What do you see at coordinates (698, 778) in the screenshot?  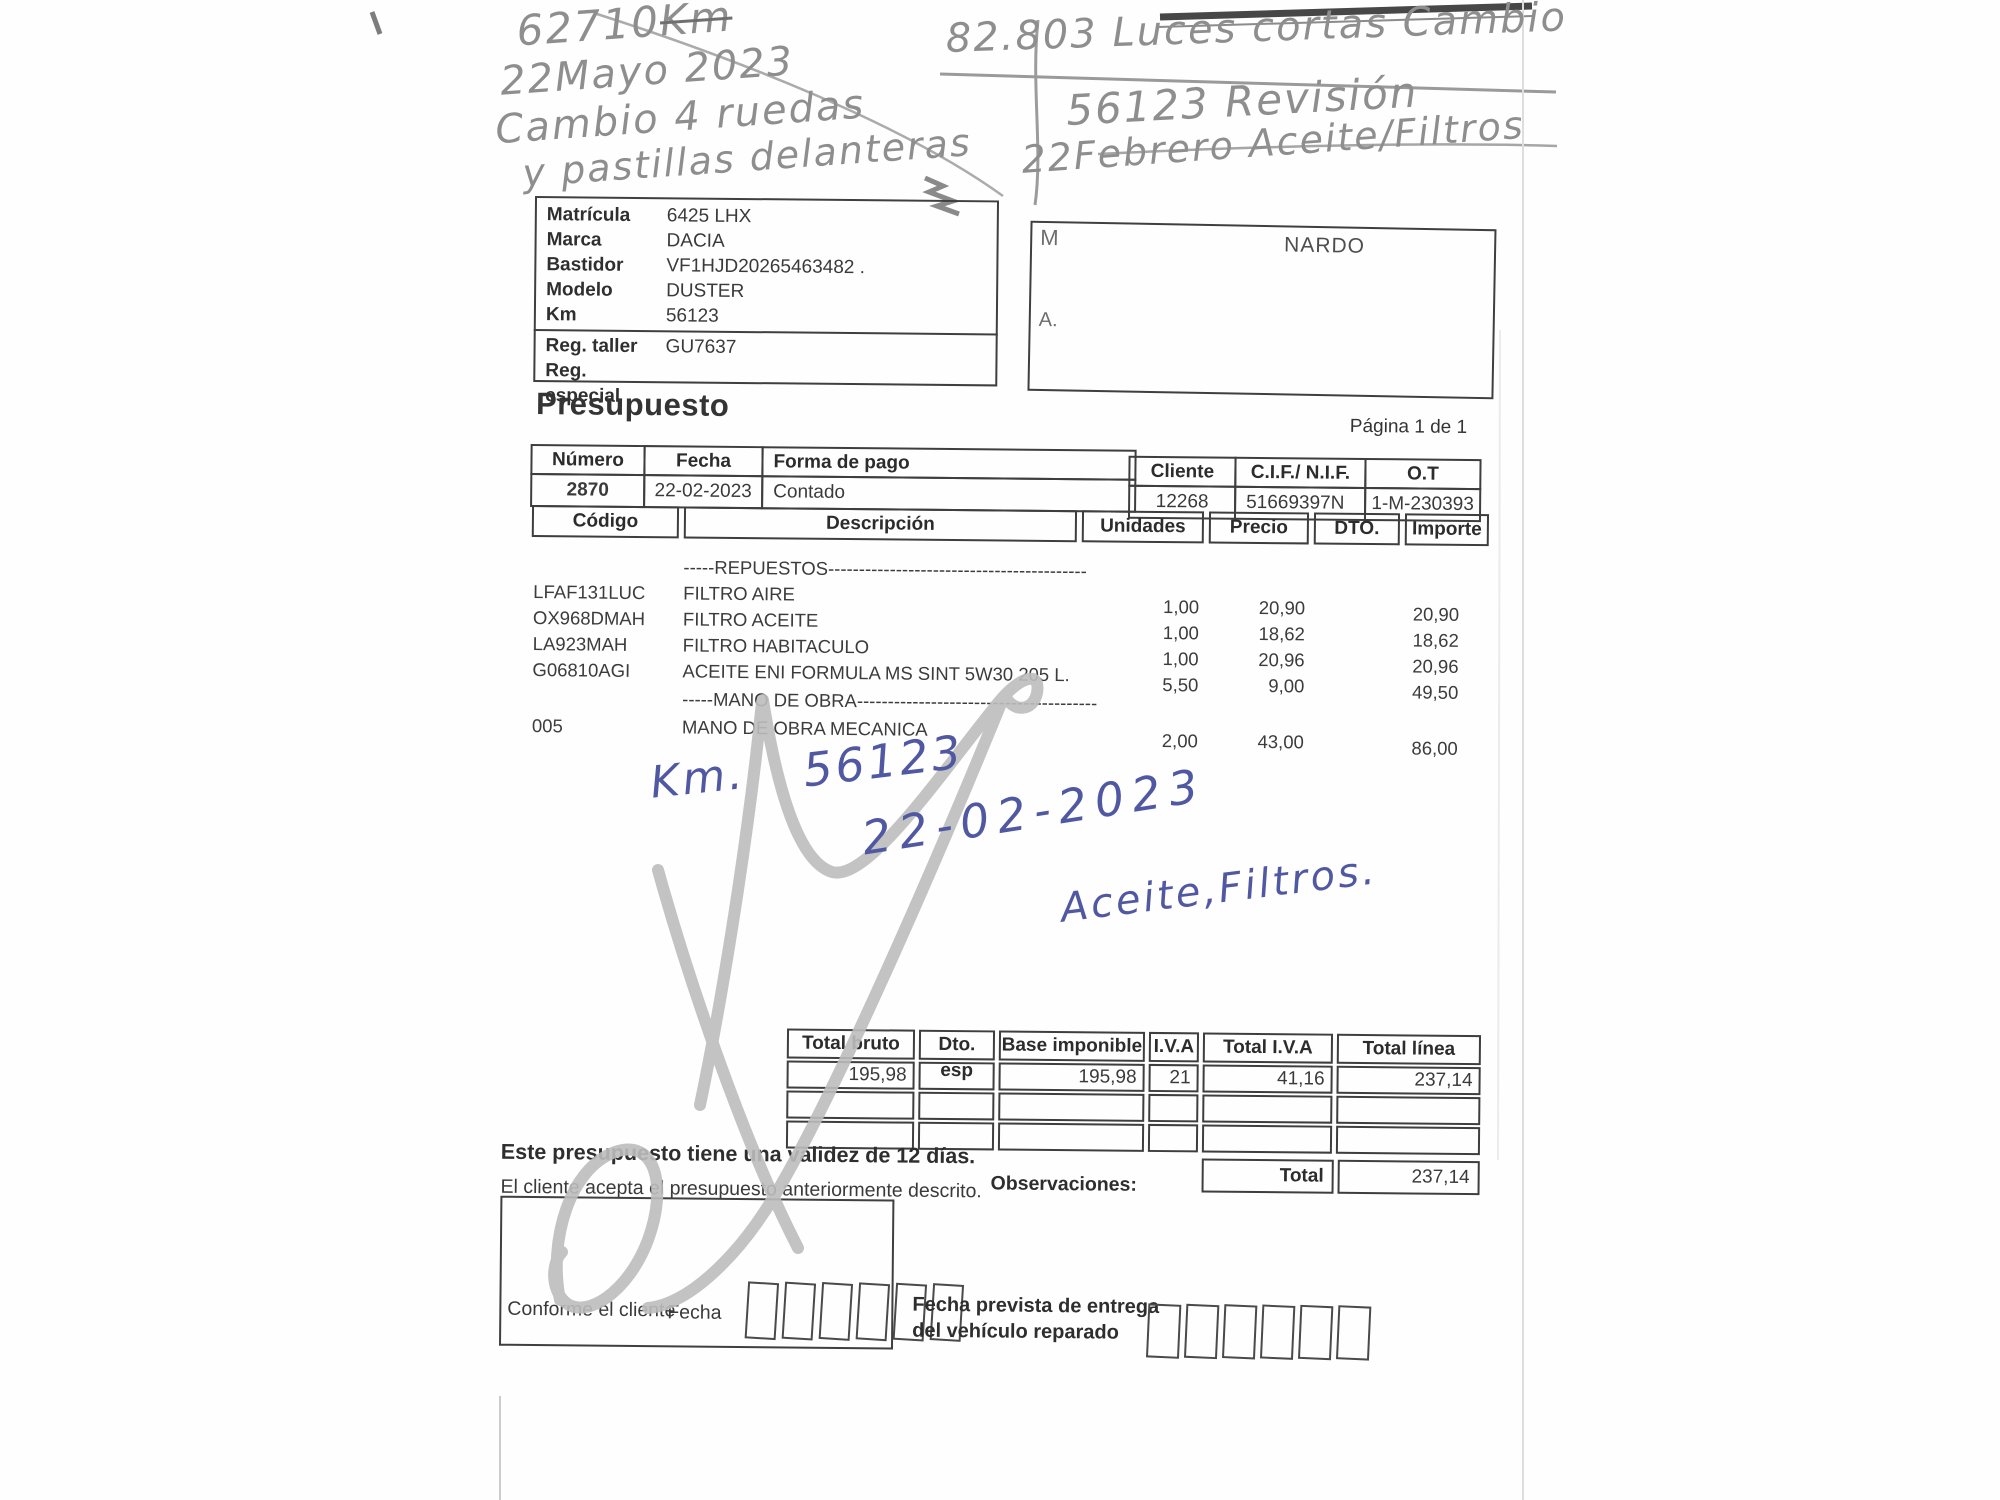 I see `blue-note-km-label: Km.` at bounding box center [698, 778].